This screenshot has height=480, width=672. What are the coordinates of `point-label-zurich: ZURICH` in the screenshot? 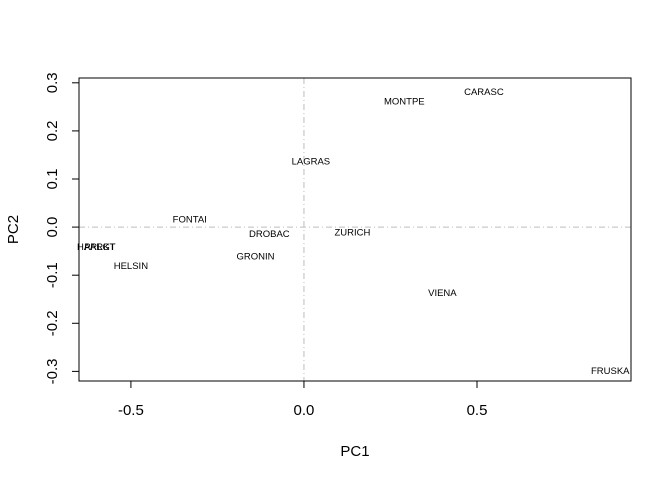 It's located at (352, 232).